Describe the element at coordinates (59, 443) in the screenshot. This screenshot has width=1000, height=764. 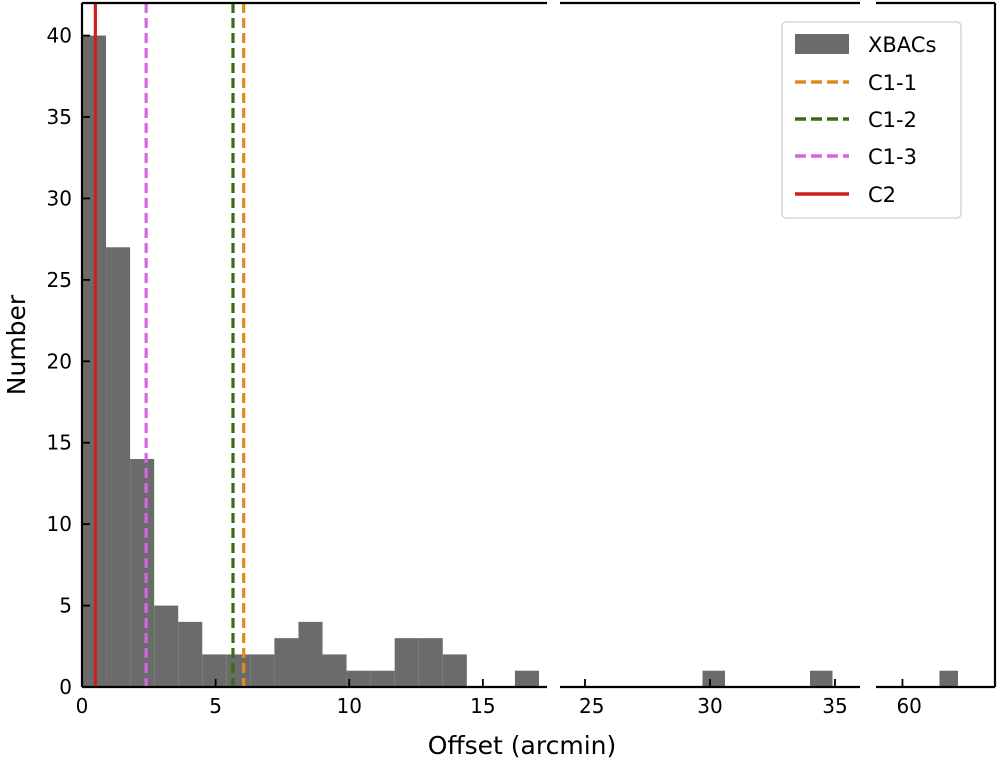
I see `y-tick-label-15: 15` at that location.